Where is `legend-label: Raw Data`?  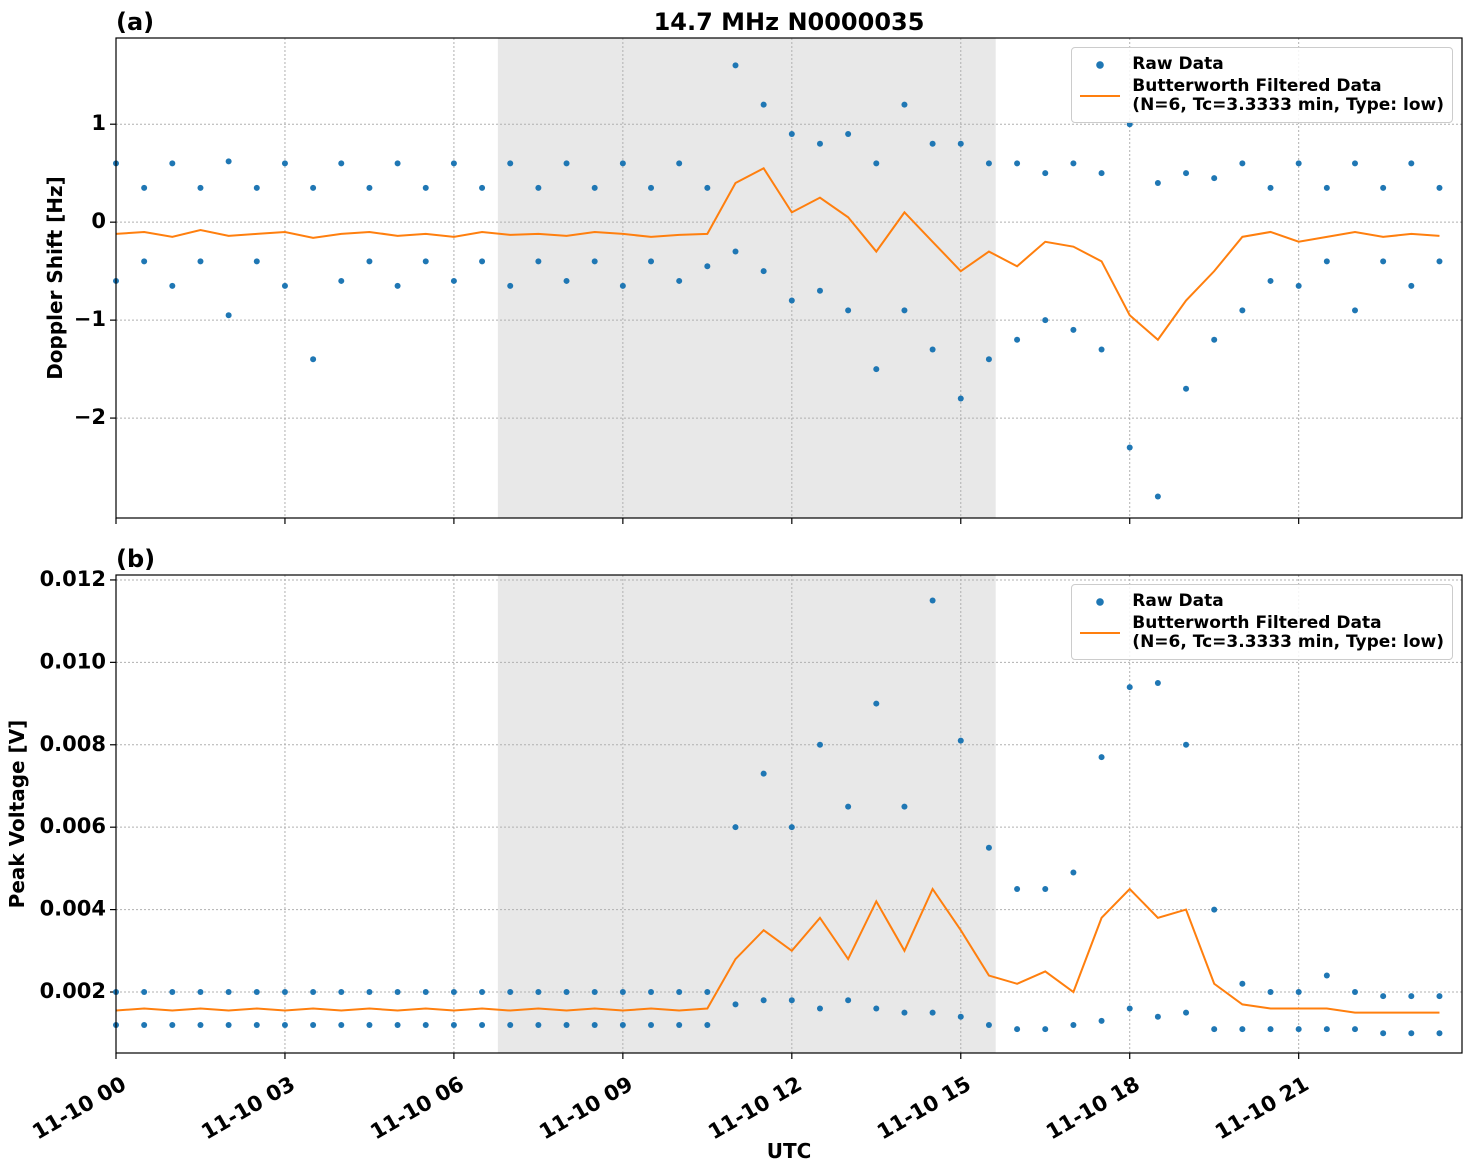 legend-label: Raw Data is located at coordinates (1178, 64).